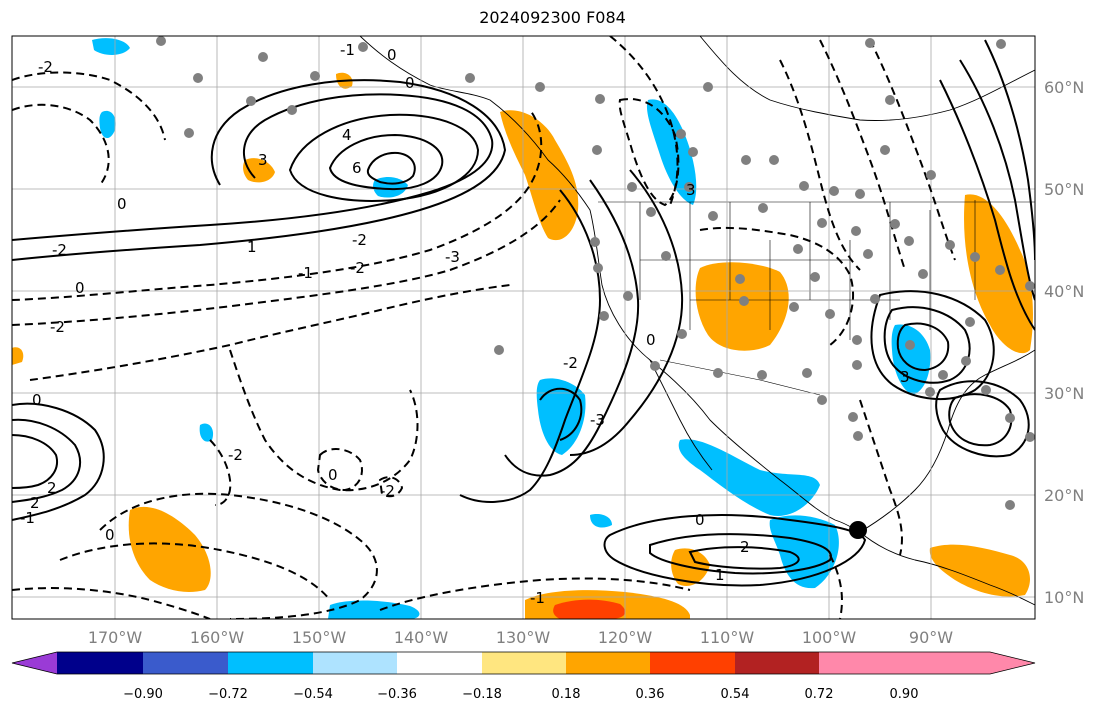  Describe the element at coordinates (858, 530) in the screenshot. I see `storm-position-marker` at that location.